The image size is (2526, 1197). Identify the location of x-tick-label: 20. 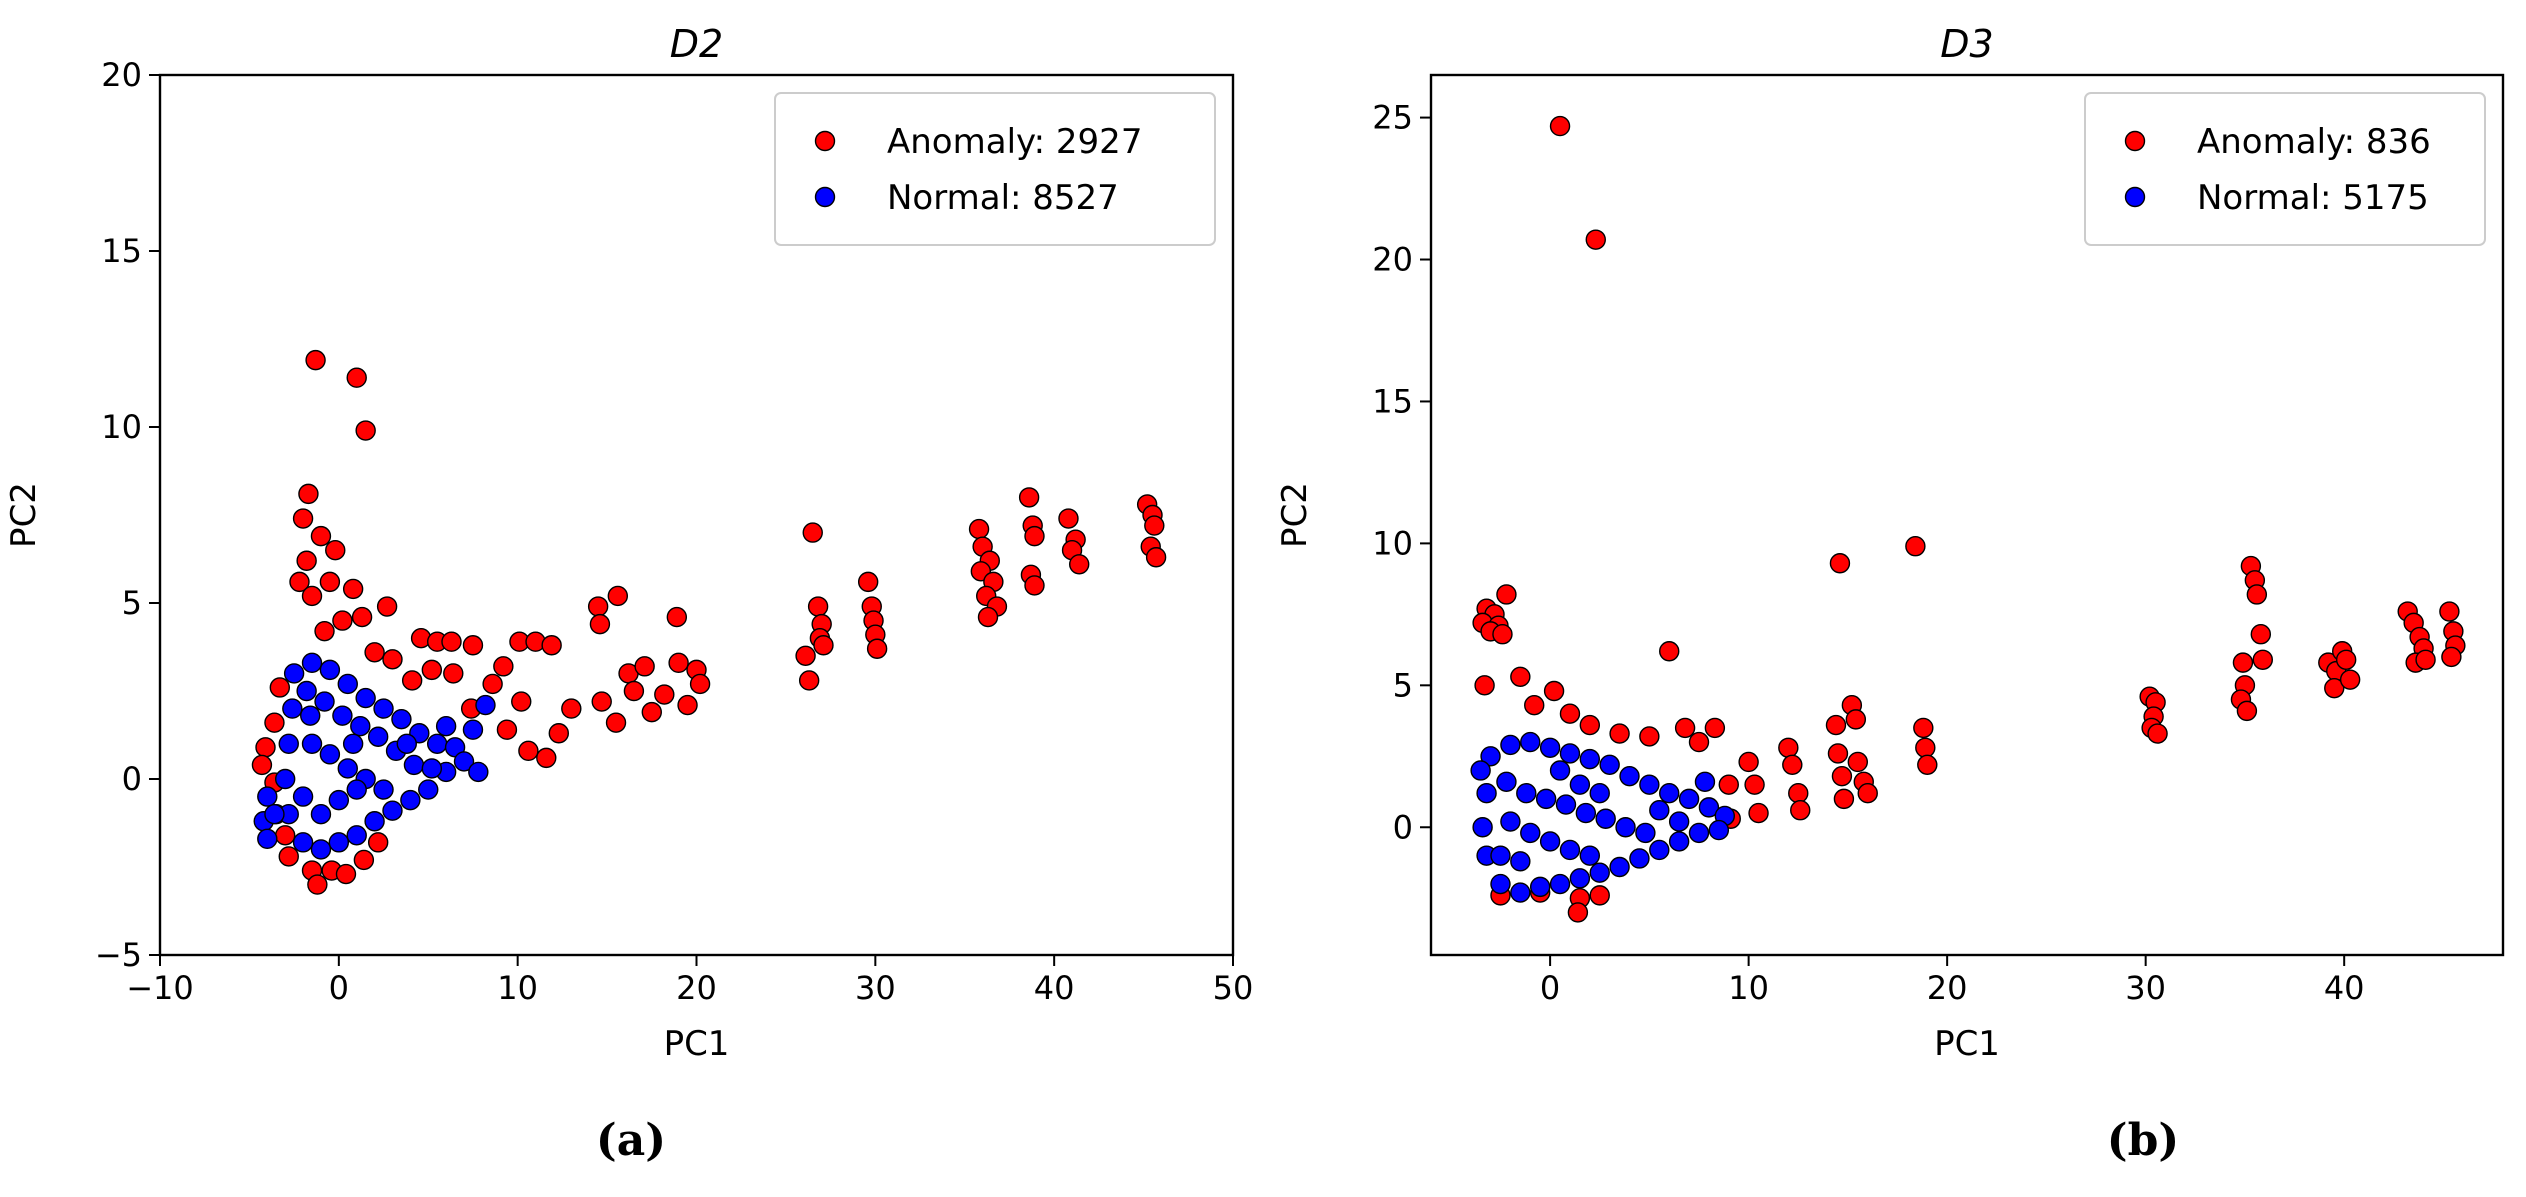
(696, 988).